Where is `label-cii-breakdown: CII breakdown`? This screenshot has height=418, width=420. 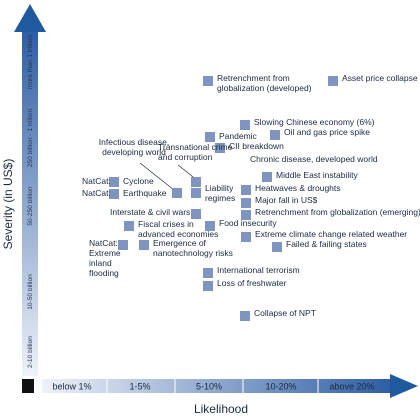 label-cii-breakdown: CII breakdown is located at coordinates (256, 146).